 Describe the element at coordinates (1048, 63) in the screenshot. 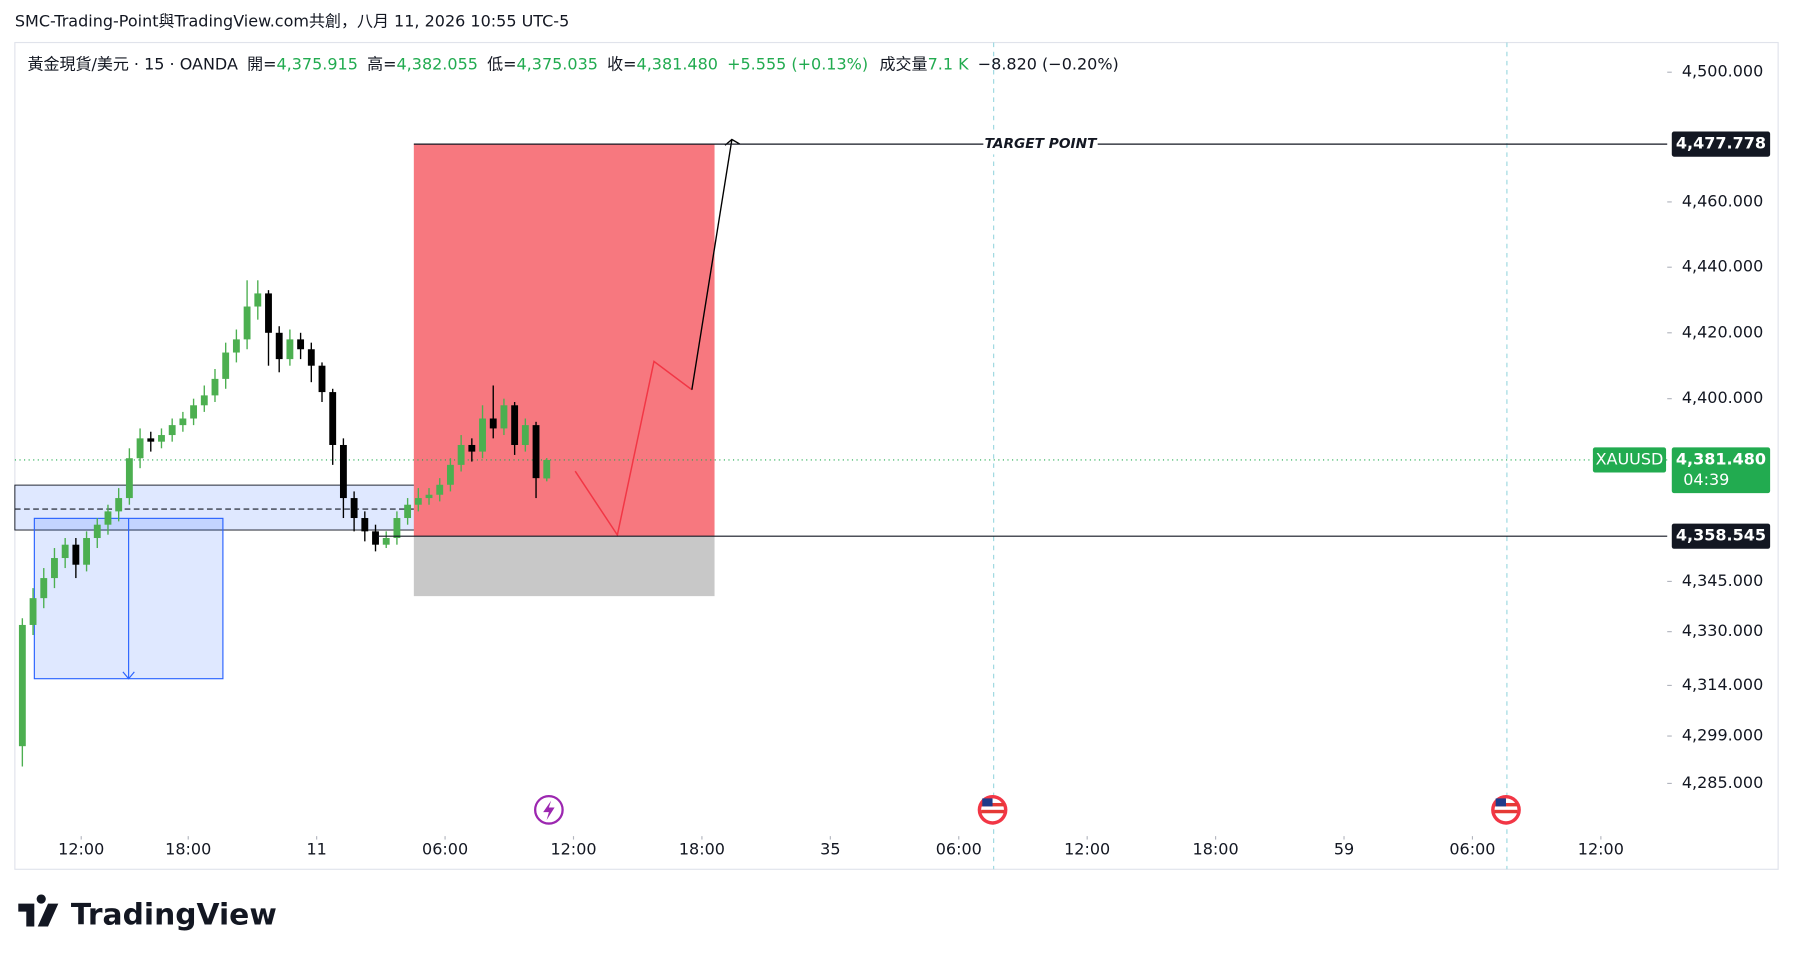

I see `volume-change: −8.820 (−0.20%)` at that location.